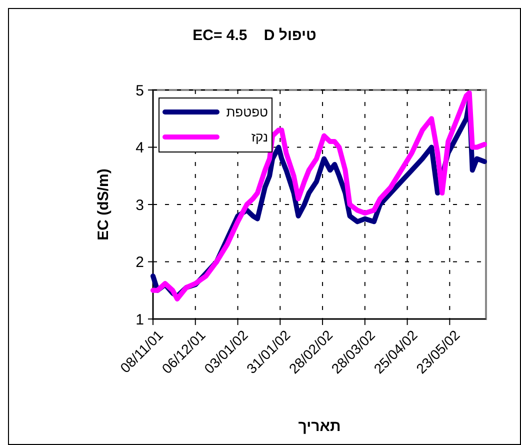 The height and width of the screenshot is (445, 521). Describe the element at coordinates (254, 35) in the screenshot. I see `chart-title: EC= 4.5 D טיפול` at that location.